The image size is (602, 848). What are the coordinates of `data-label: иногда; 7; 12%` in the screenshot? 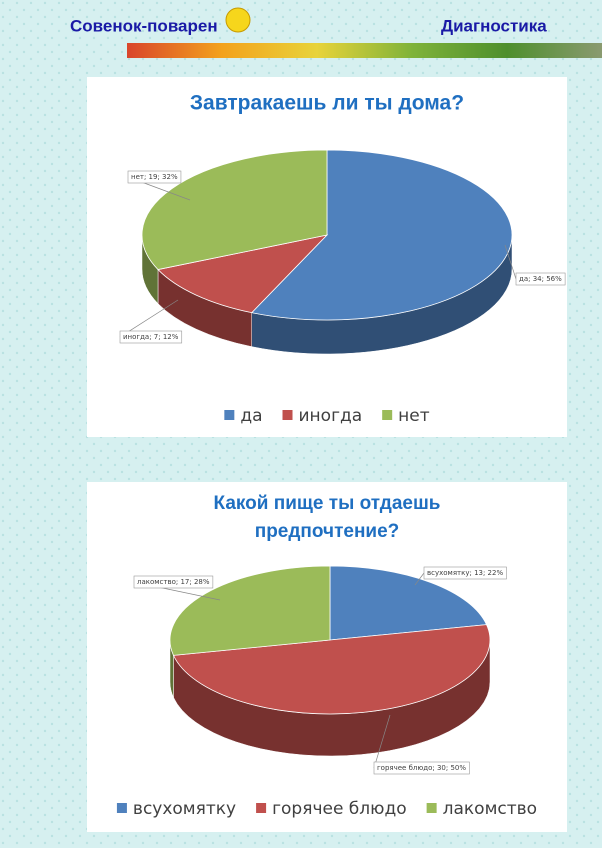 It's located at (151, 337).